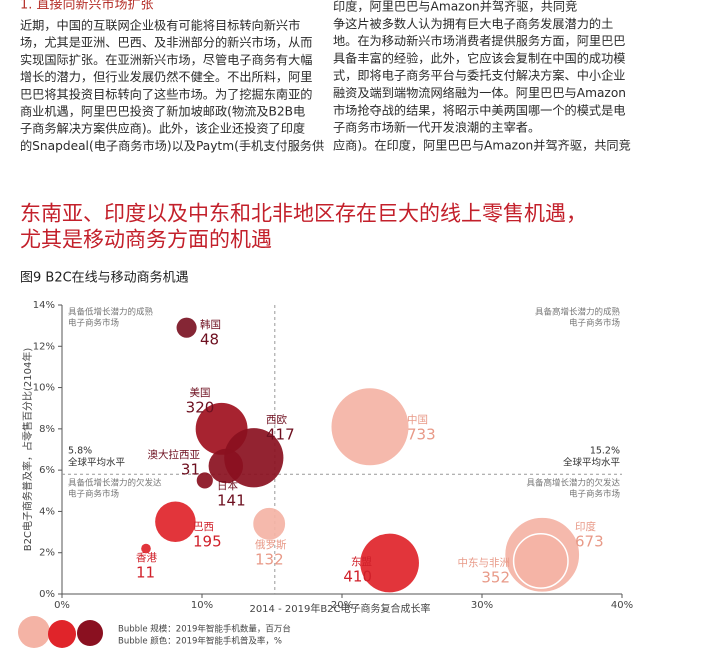 The width and height of the screenshot is (728, 648). Describe the element at coordinates (62, 605) in the screenshot. I see `x-tick-label: 0%` at that location.